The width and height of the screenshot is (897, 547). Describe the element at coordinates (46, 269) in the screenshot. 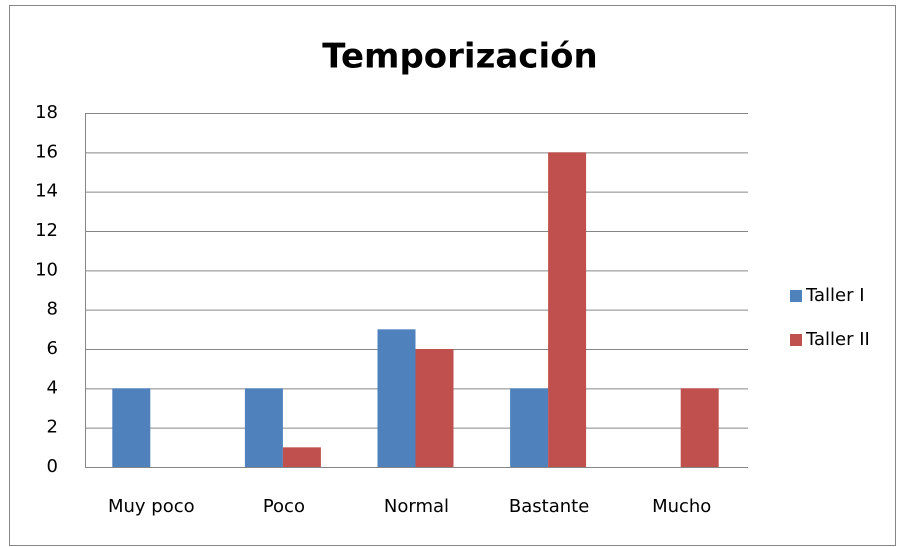

I see `y-tick-label: 10` at that location.